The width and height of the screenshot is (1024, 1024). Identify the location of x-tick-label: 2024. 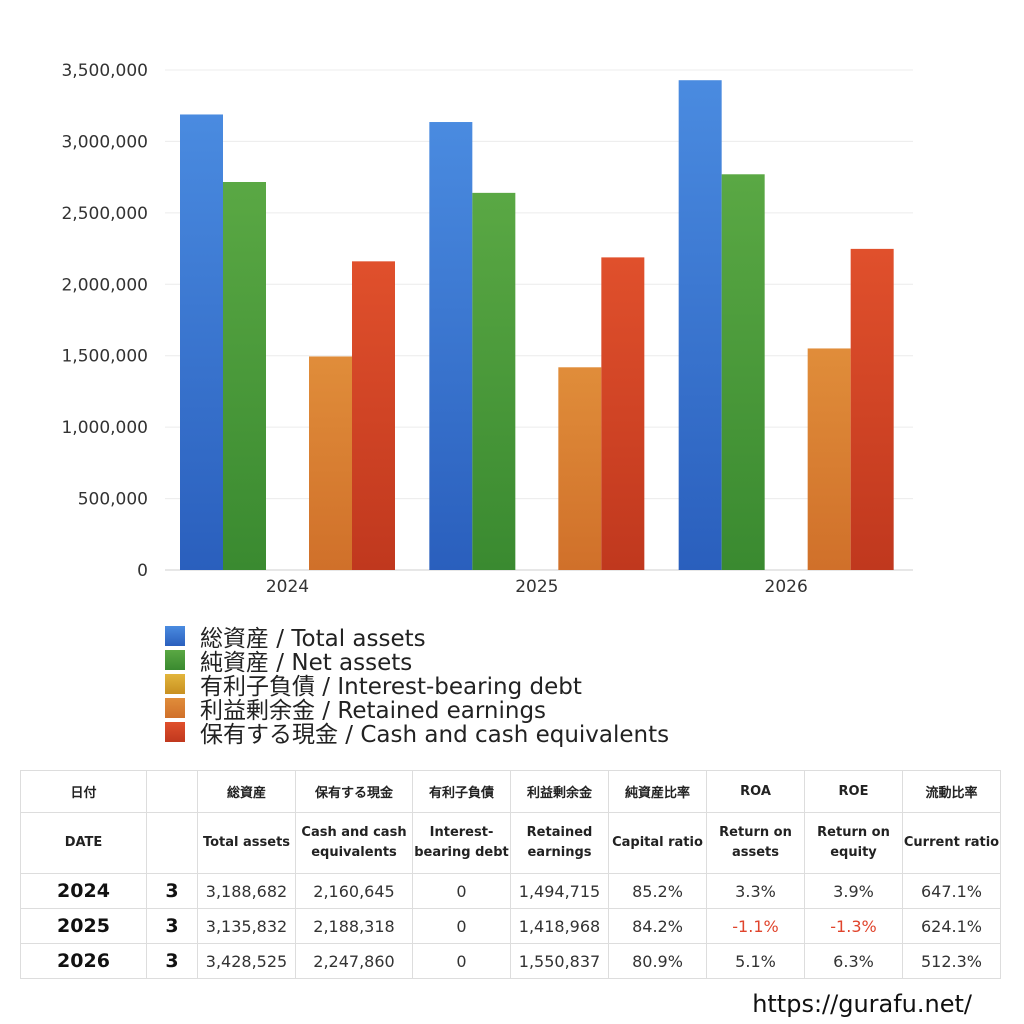
(287, 587).